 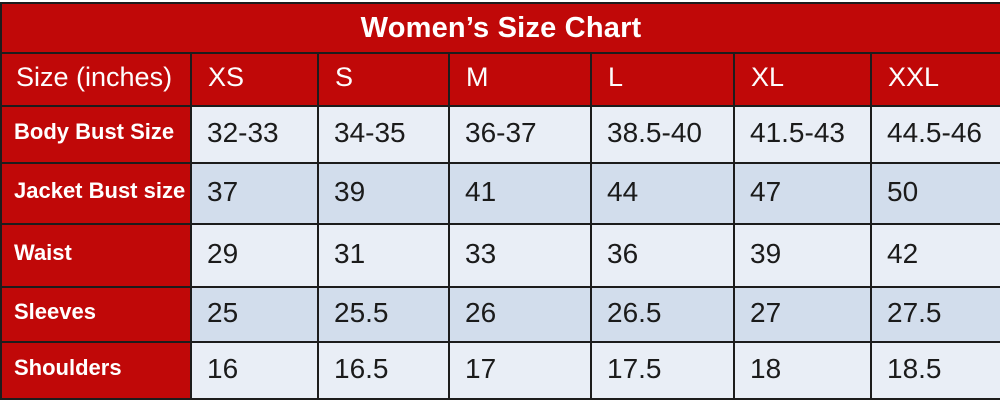 I want to click on size-value-cell: 18.5, so click(x=934, y=370).